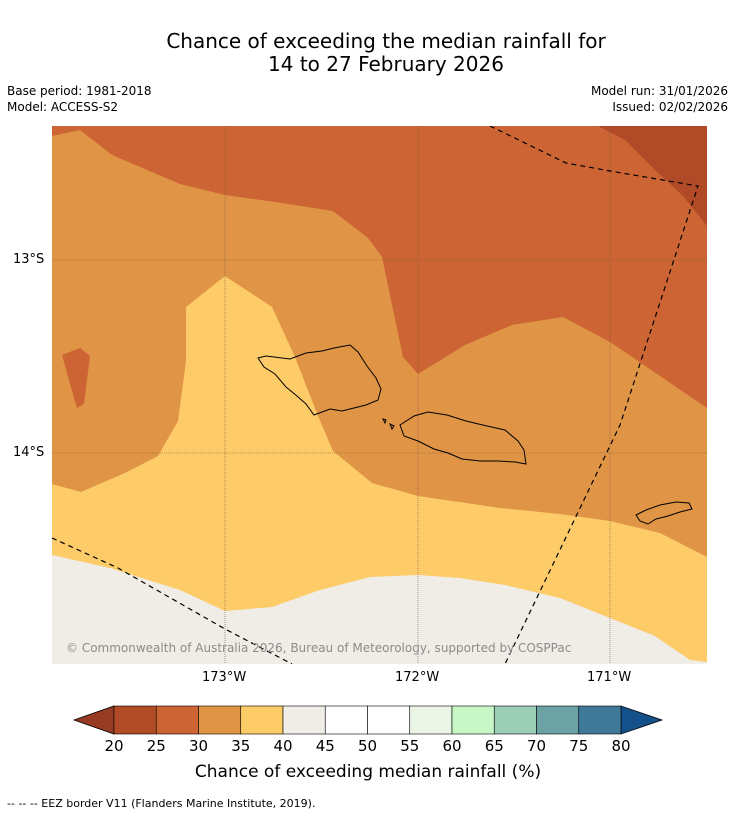 The width and height of the screenshot is (736, 816). Describe the element at coordinates (410, 746) in the screenshot. I see `colorbar-tick-55: 55` at that location.